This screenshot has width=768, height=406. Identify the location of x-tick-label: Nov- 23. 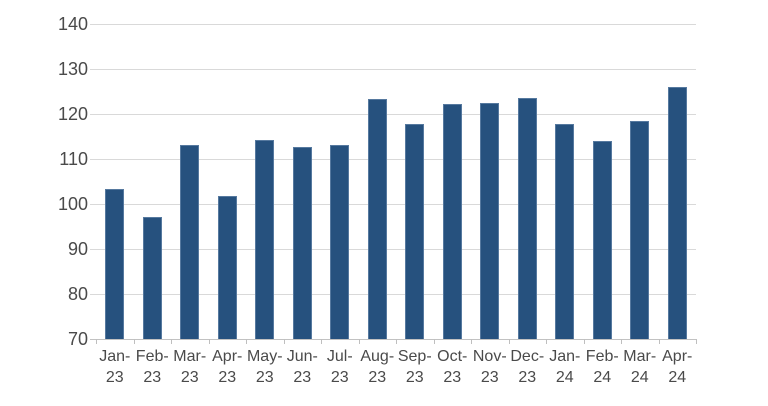
(490, 367).